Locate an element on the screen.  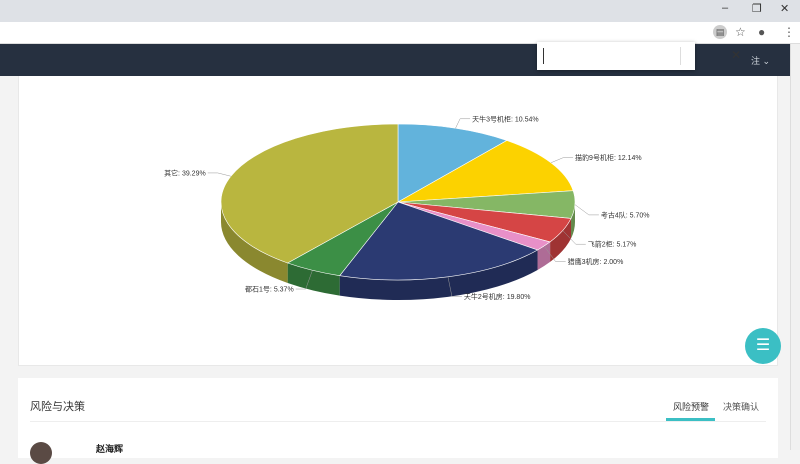
pie-slice-label: 其它: 39.29% is located at coordinates (185, 172).